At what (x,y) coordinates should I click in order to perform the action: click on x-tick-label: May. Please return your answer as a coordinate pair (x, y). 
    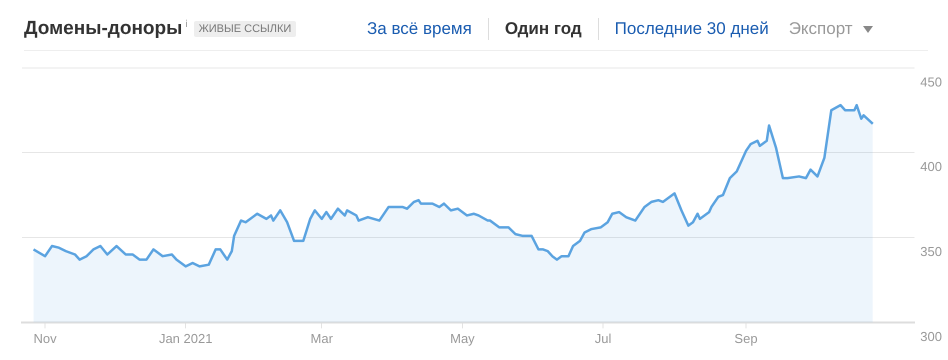
    Looking at the image, I should click on (463, 338).